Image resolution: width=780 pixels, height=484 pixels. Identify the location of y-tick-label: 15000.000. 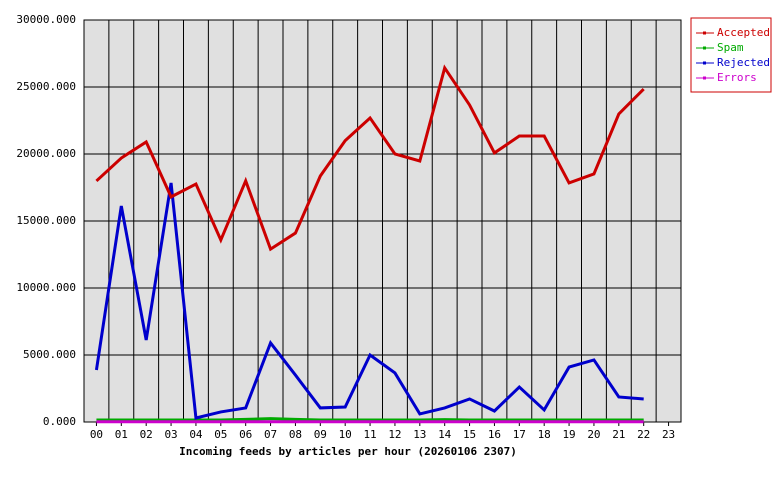
(46, 220).